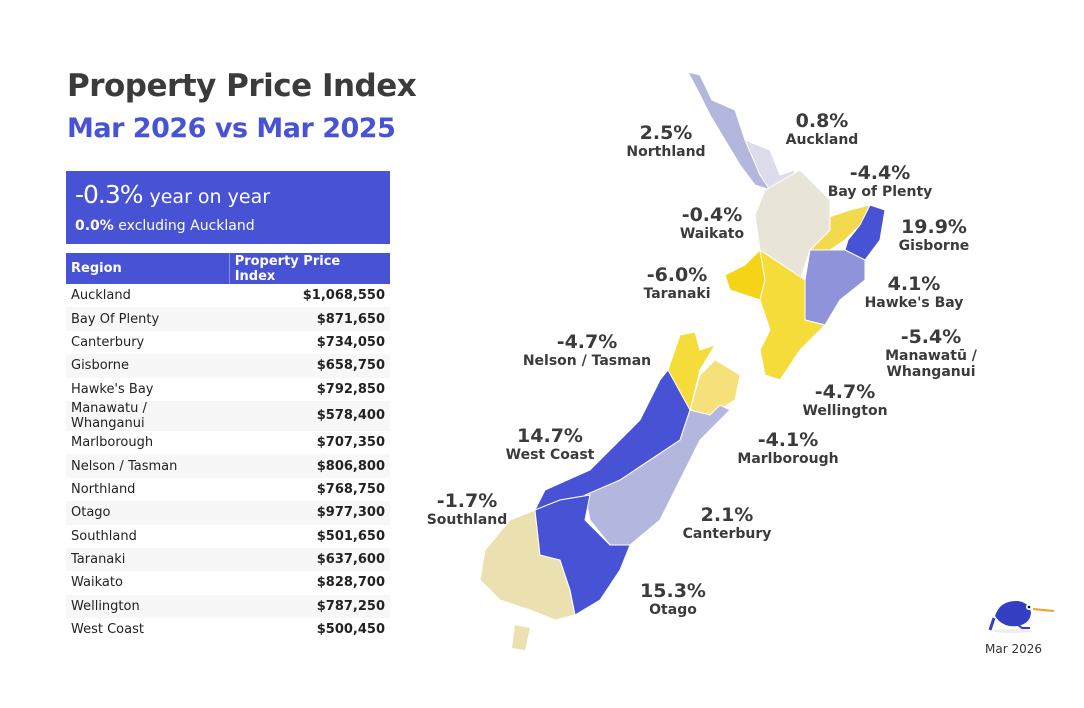 The height and width of the screenshot is (708, 1084). I want to click on change-value: 2.1%, so click(727, 515).